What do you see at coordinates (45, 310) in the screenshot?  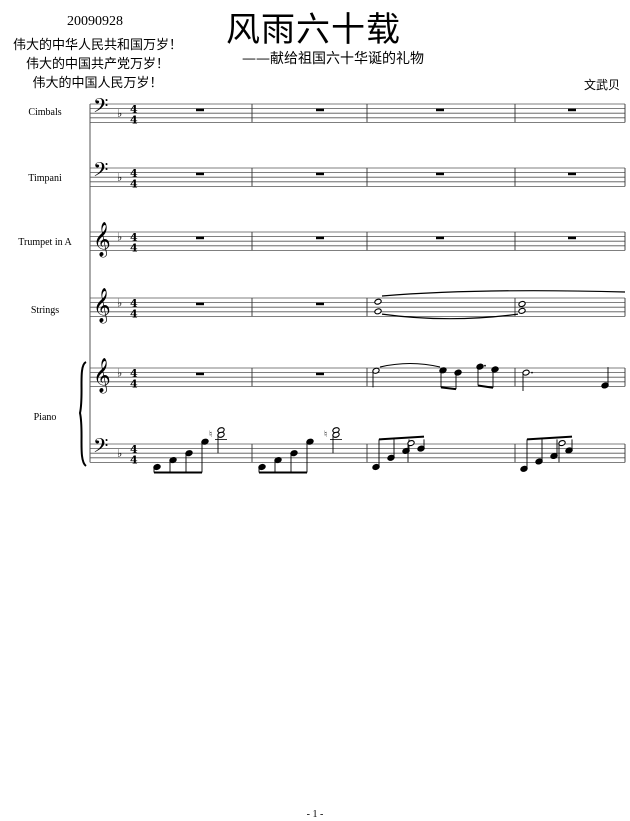 I see `instrument-label: Strings` at bounding box center [45, 310].